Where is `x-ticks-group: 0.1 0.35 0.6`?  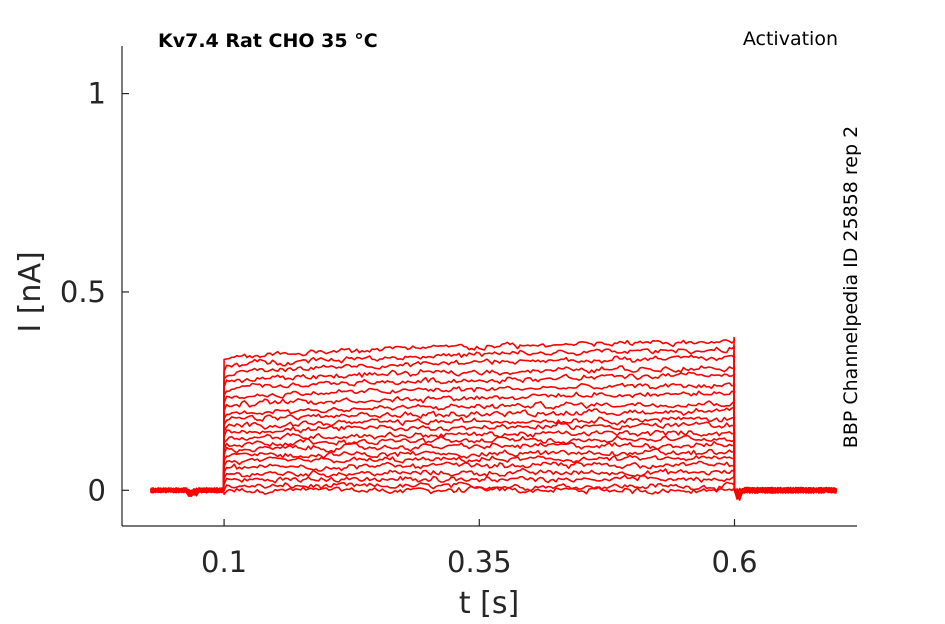 x-ticks-group: 0.1 0.35 0.6 is located at coordinates (479, 549).